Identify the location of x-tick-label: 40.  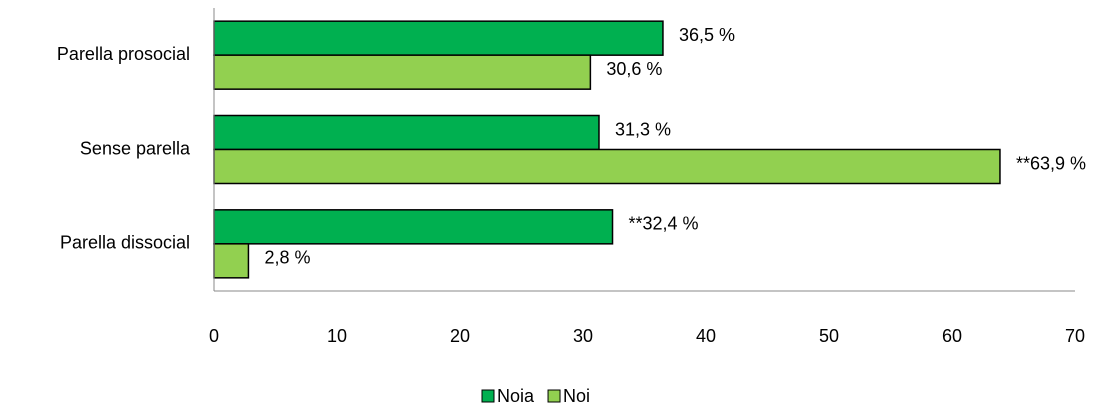
(706, 336).